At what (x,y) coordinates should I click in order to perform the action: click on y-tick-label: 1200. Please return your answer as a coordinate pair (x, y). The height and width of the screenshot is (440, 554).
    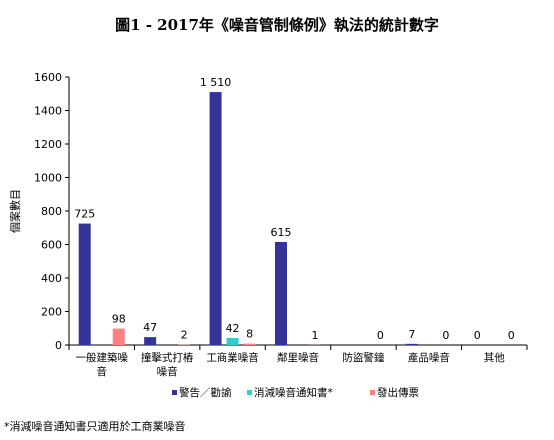
    Looking at the image, I should click on (48, 144).